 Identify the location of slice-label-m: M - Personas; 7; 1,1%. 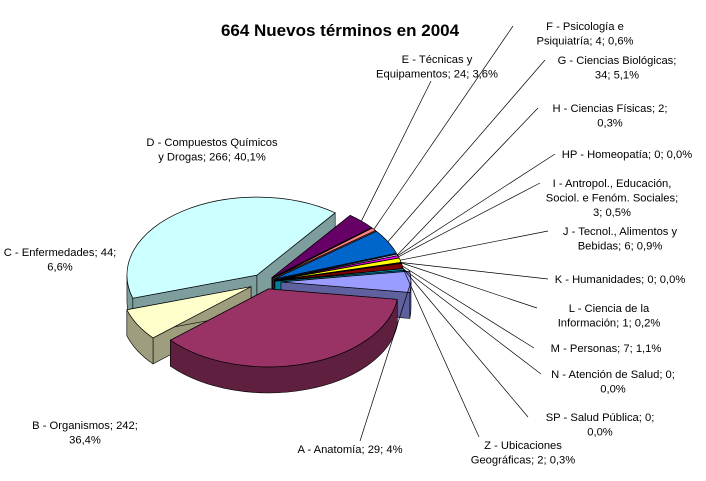
(606, 349).